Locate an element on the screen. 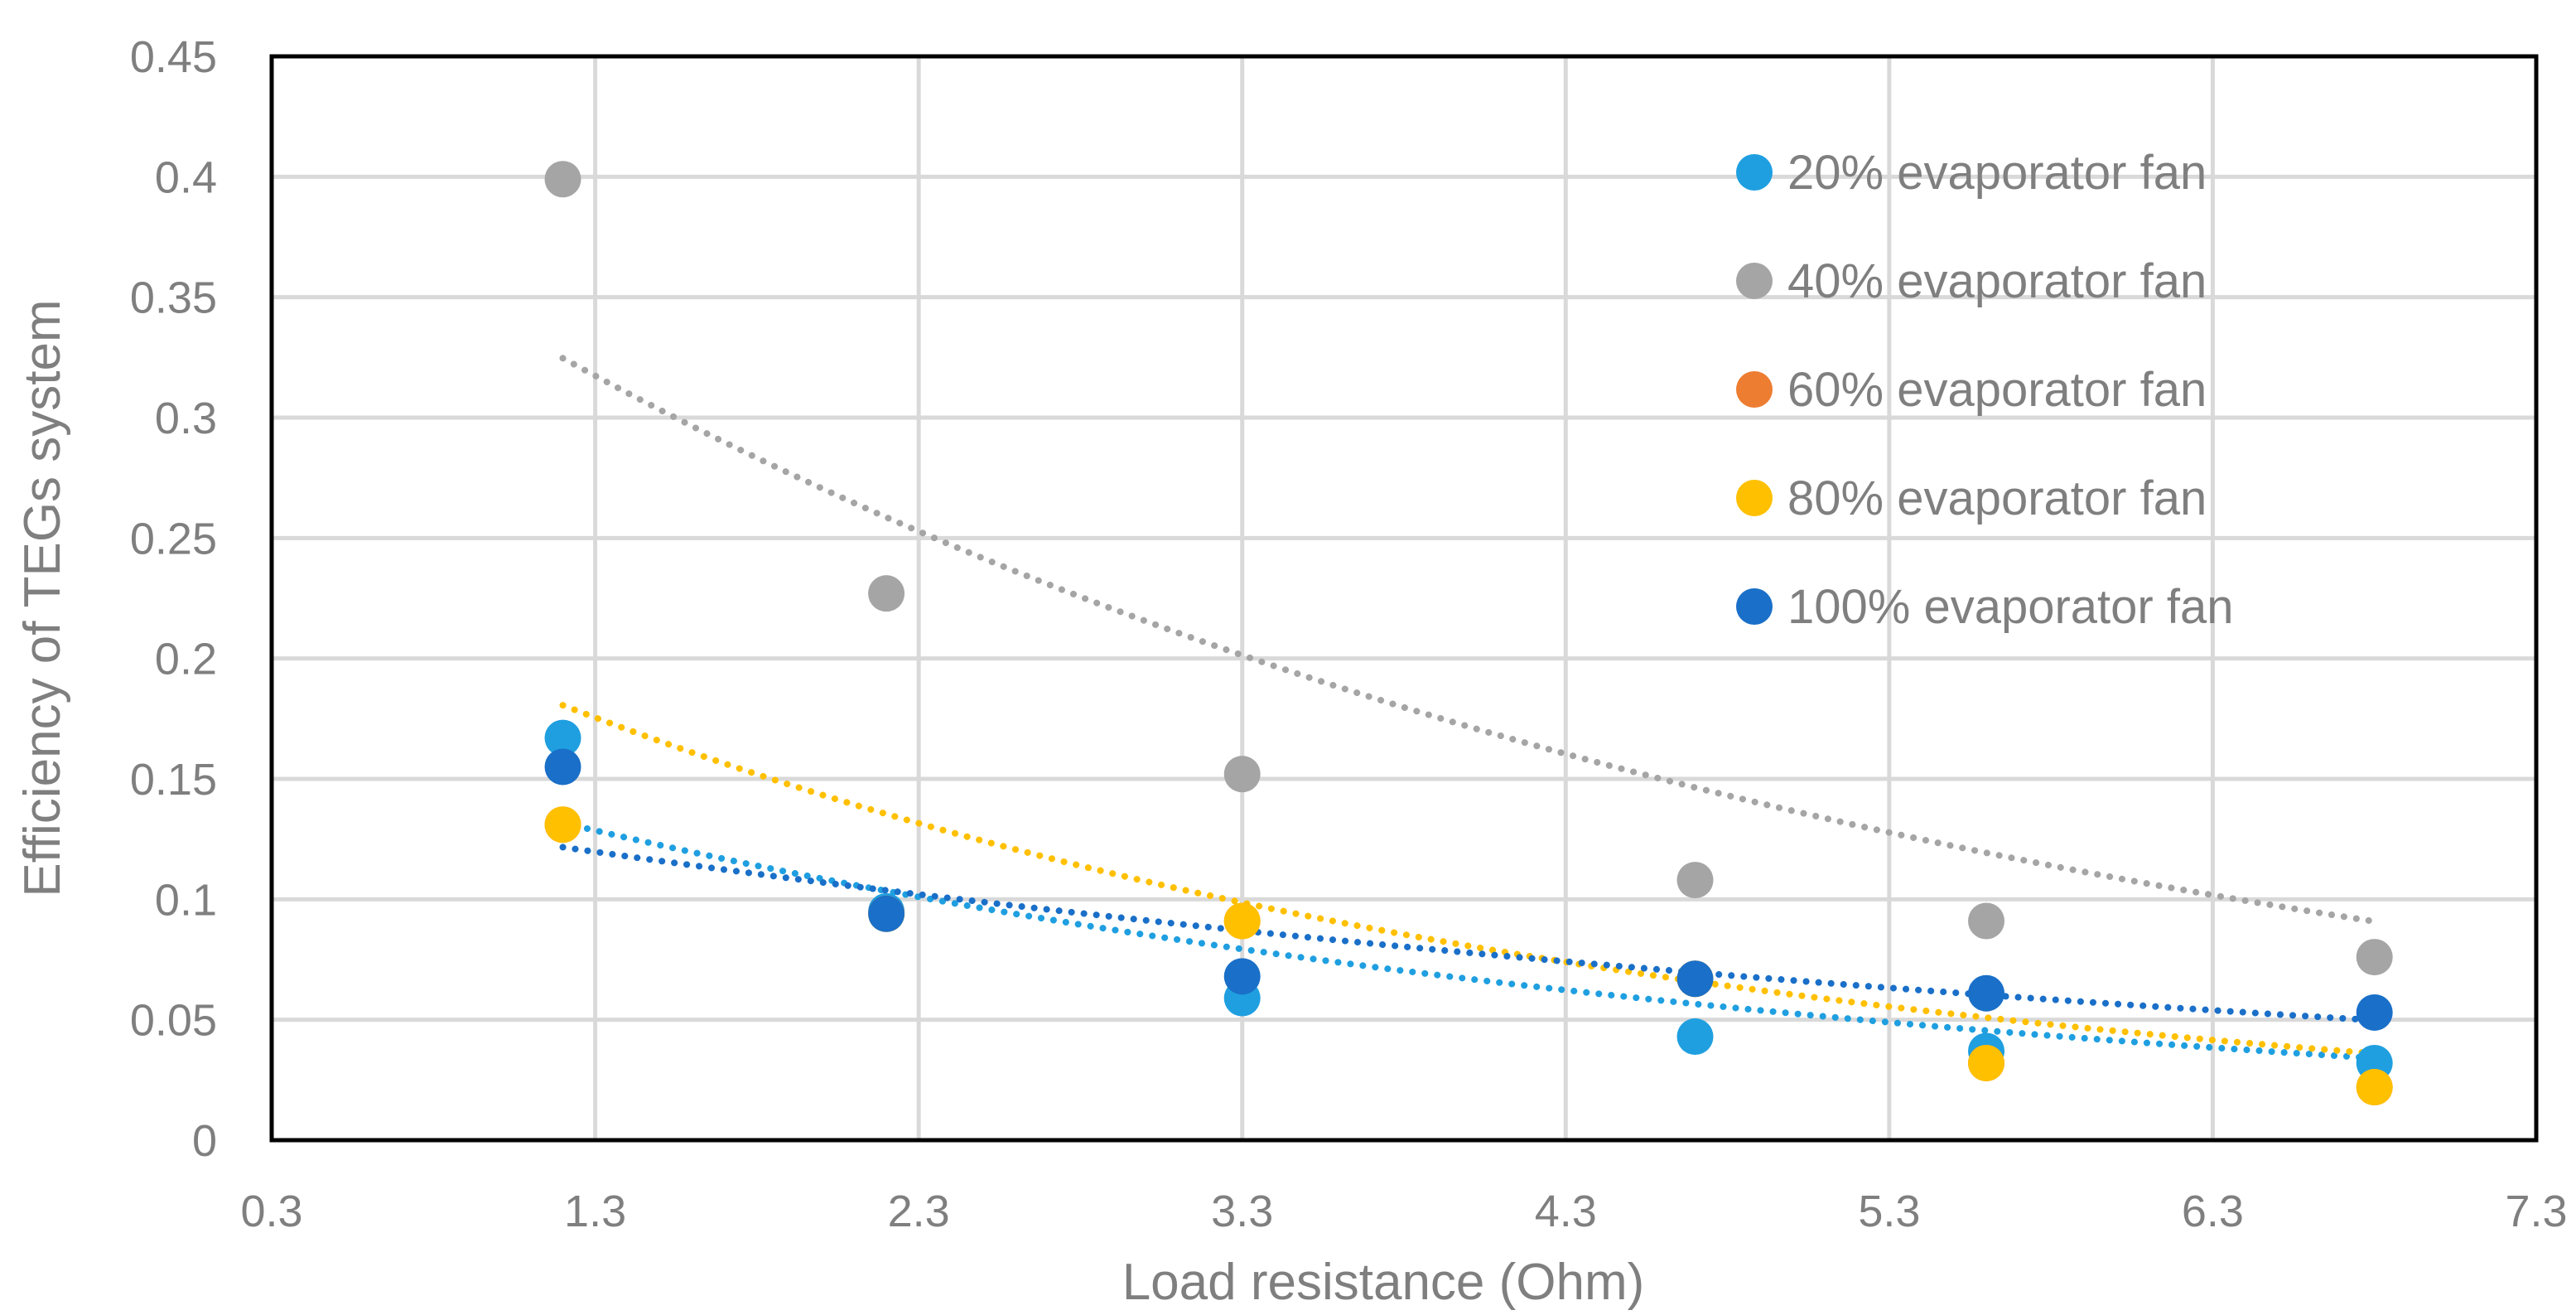  y-tick-label: 0 is located at coordinates (205, 1141).